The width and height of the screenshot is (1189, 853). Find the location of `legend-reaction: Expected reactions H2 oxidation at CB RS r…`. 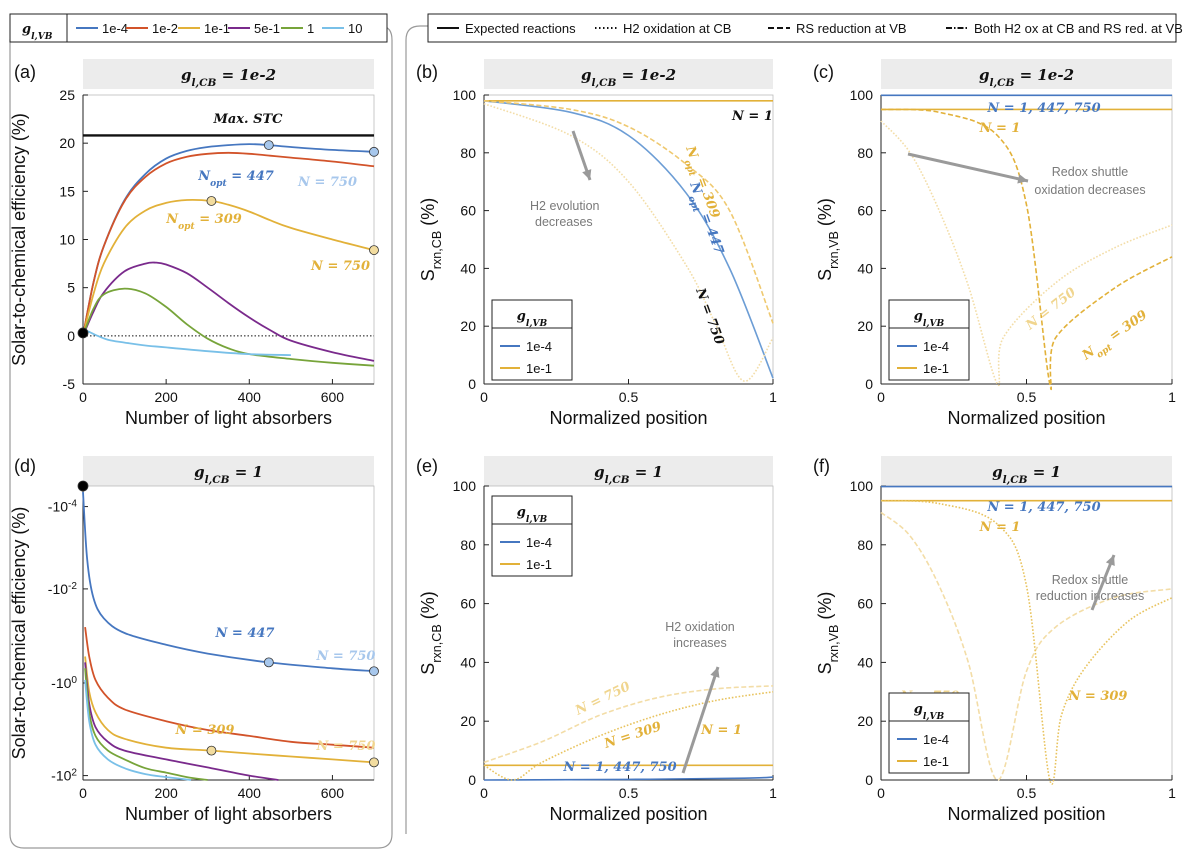

legend-reaction: Expected reactions H2 oxidation at CB RS r… is located at coordinates (805, 28).